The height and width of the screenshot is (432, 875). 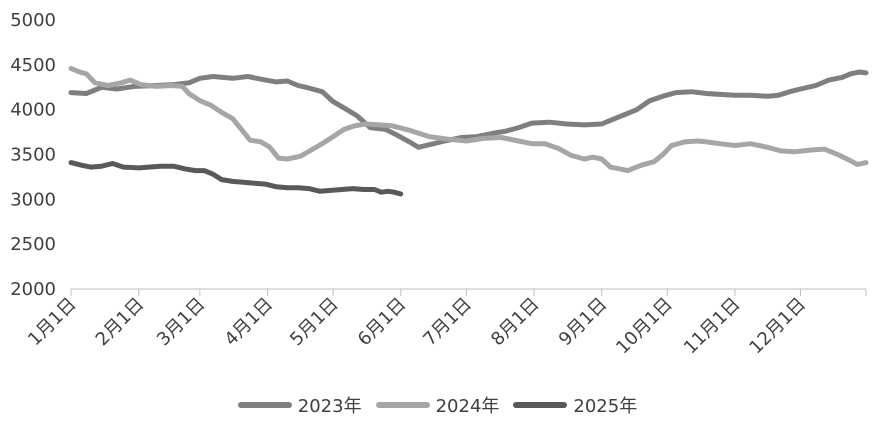 I want to click on legend-label-2025: 2025年, so click(x=605, y=406).